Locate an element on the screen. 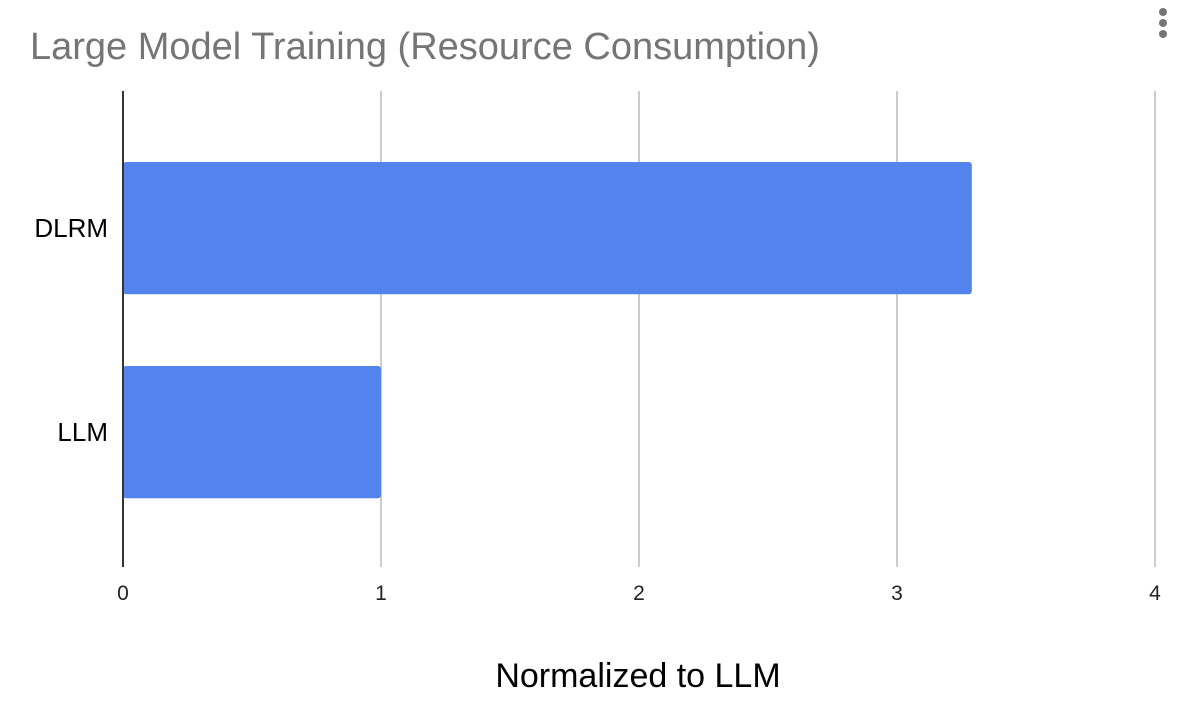 This screenshot has width=1180, height=718. x-tick-label: 2 is located at coordinates (639, 593).